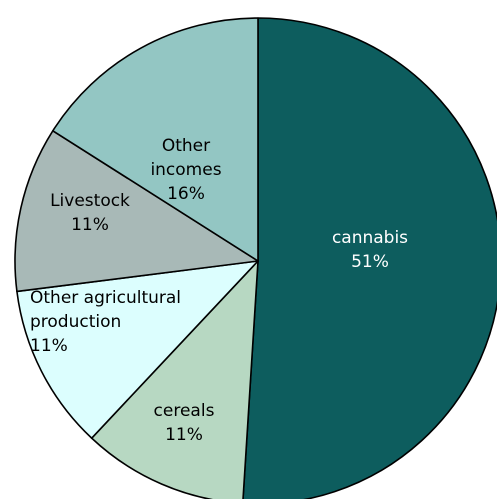  I want to click on slice-name: Livestock, so click(90, 201).